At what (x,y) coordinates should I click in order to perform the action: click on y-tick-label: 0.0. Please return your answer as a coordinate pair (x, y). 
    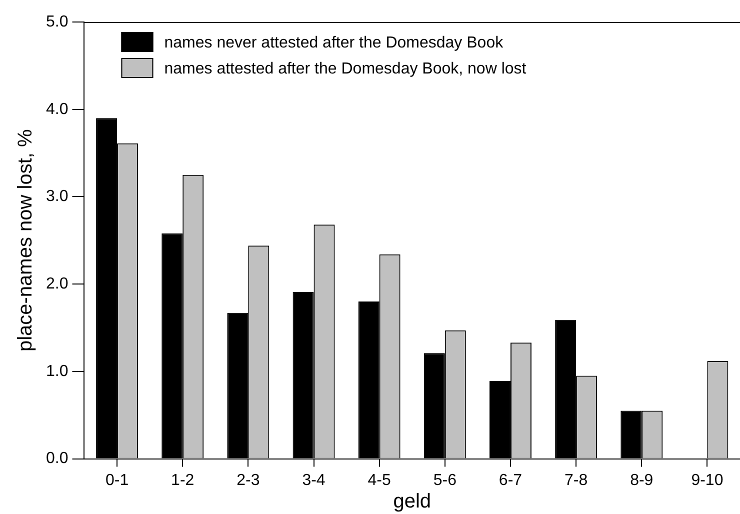
    Looking at the image, I should click on (57, 459).